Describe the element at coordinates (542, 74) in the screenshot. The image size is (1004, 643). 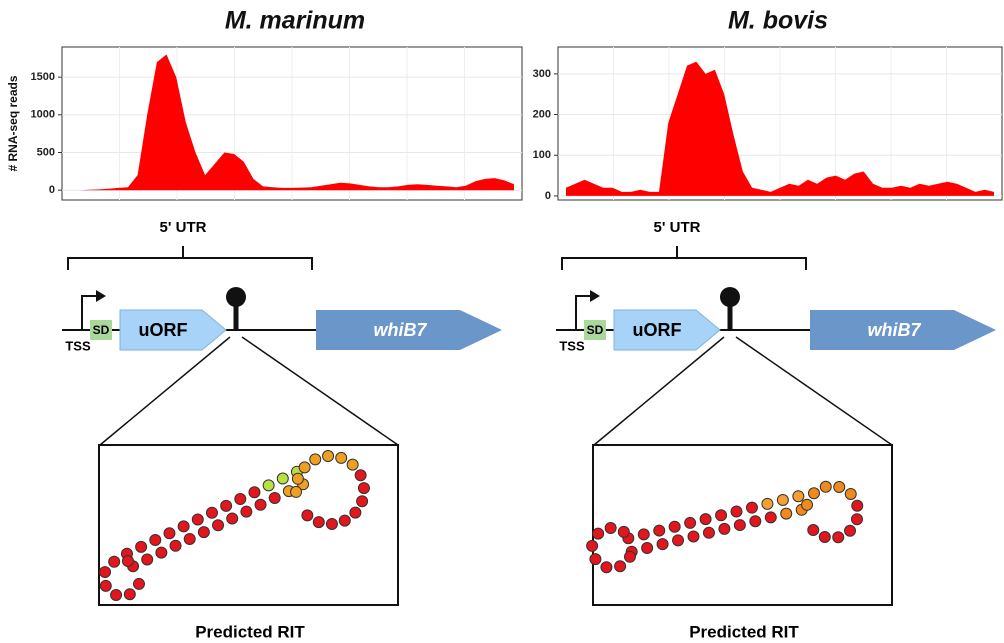
I see `y-tick-label: 300` at that location.